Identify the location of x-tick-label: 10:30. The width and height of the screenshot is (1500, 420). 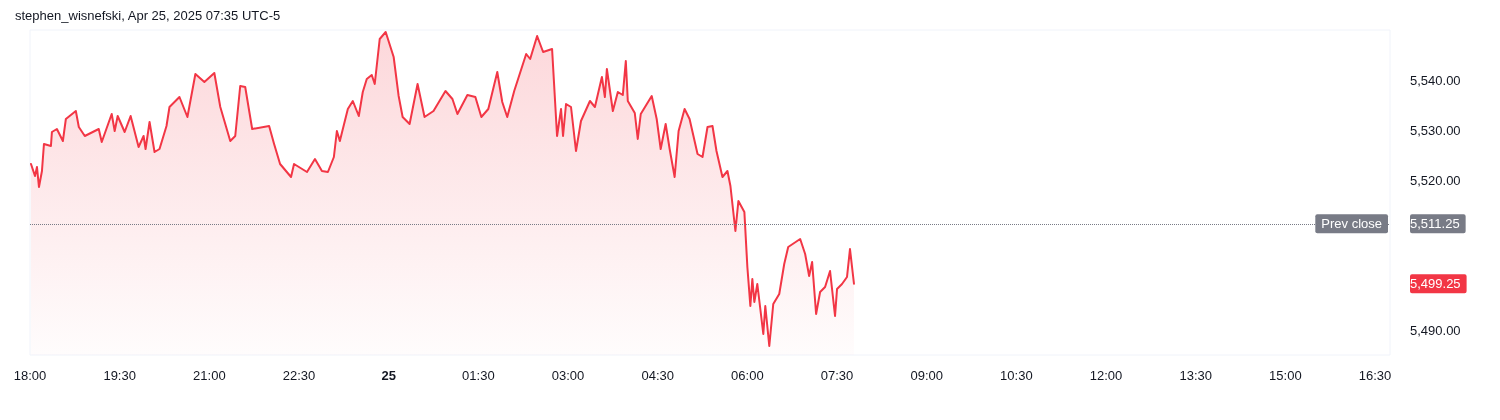
(1016, 375).